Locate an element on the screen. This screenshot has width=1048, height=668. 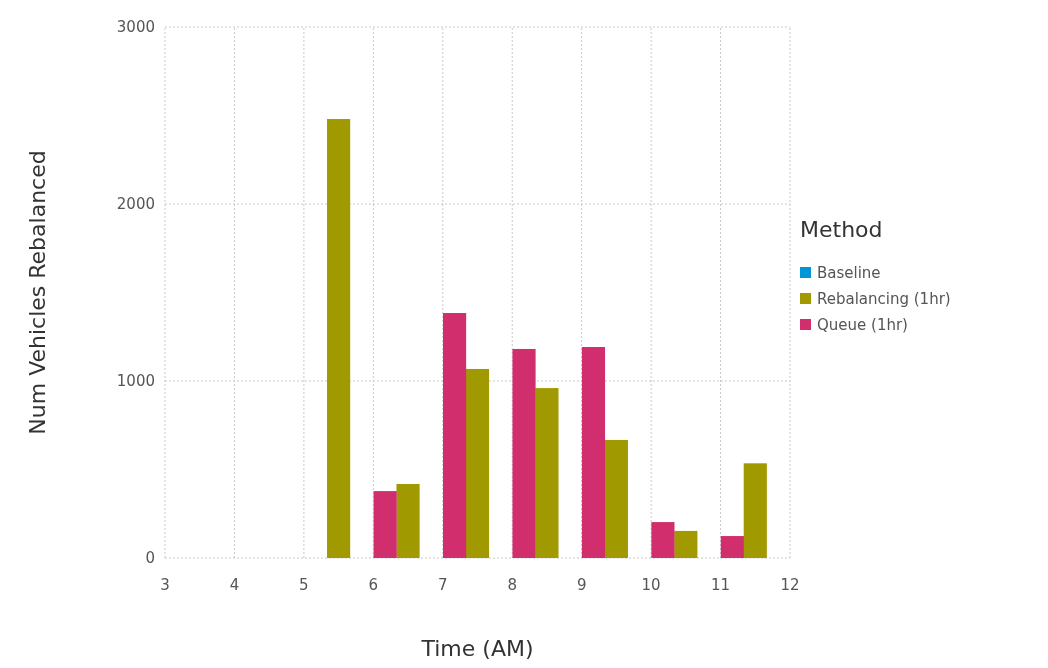
y-tick-label: 3000 is located at coordinates (135, 27).